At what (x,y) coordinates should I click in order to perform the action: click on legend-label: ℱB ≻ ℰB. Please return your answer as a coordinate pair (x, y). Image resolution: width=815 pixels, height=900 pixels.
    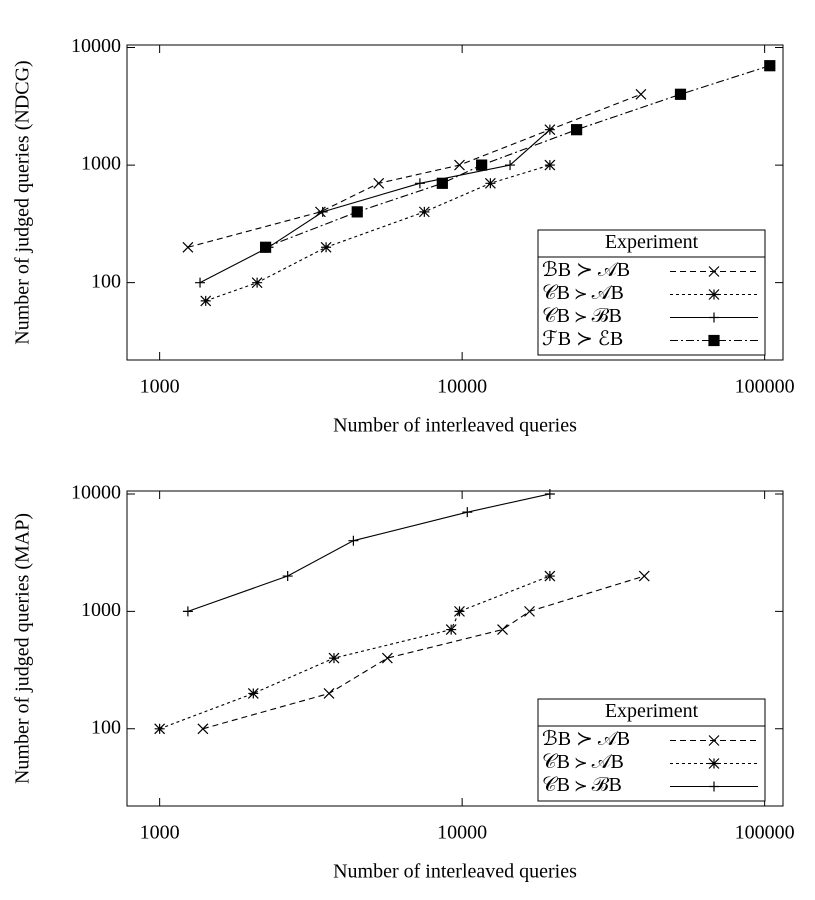
    Looking at the image, I should click on (582, 339).